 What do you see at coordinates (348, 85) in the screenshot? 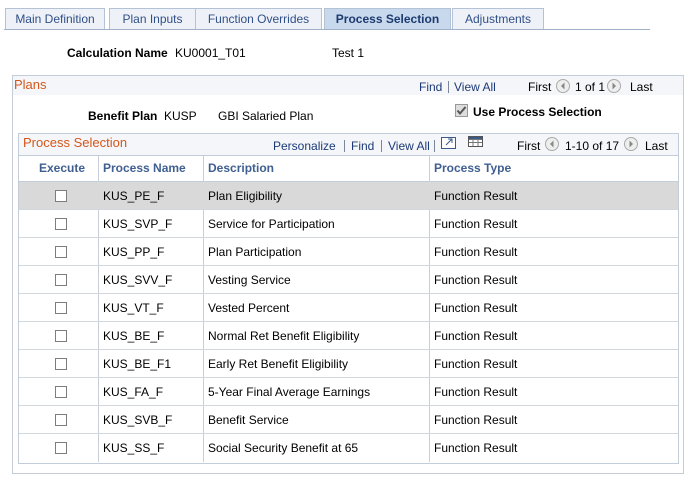
I see `plans-header` at bounding box center [348, 85].